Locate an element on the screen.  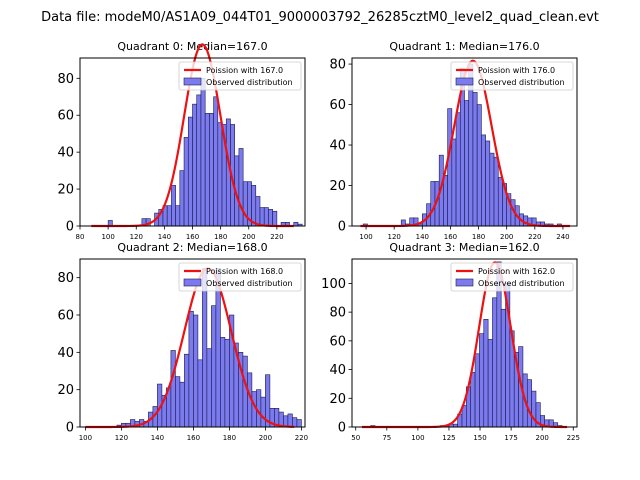
x-tick-label: 50 is located at coordinates (355, 438).